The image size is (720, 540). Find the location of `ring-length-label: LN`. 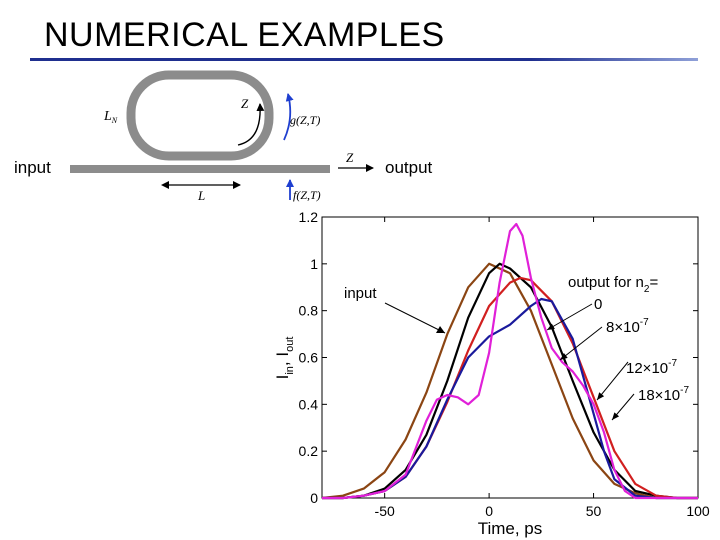

ring-length-label: LN is located at coordinates (110, 117).